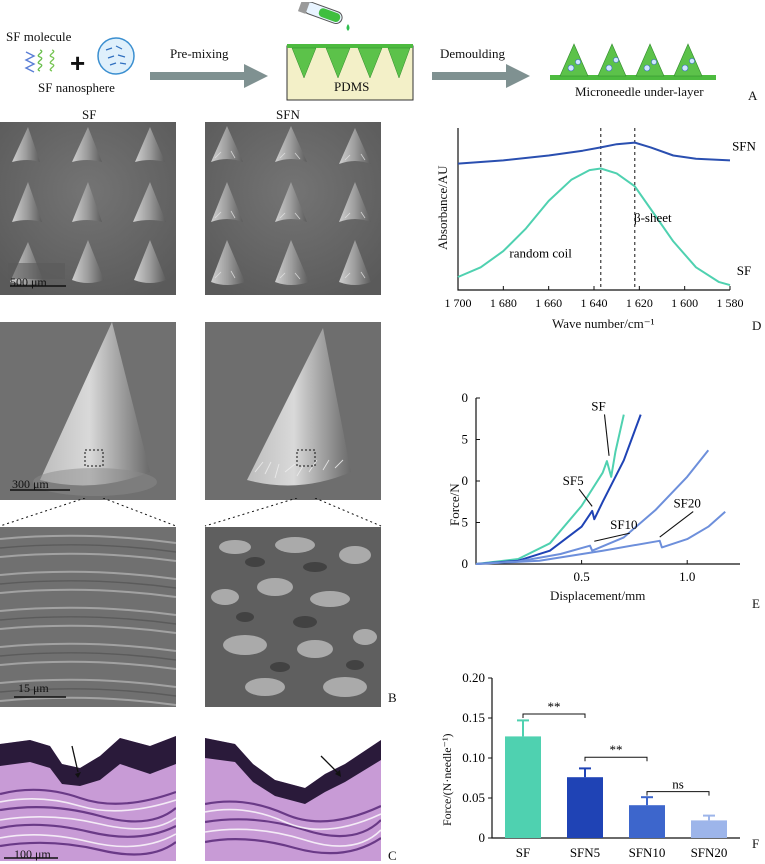 The height and width of the screenshot is (864, 765). I want to click on bar-ytick-label: 0.15, so click(473, 717).